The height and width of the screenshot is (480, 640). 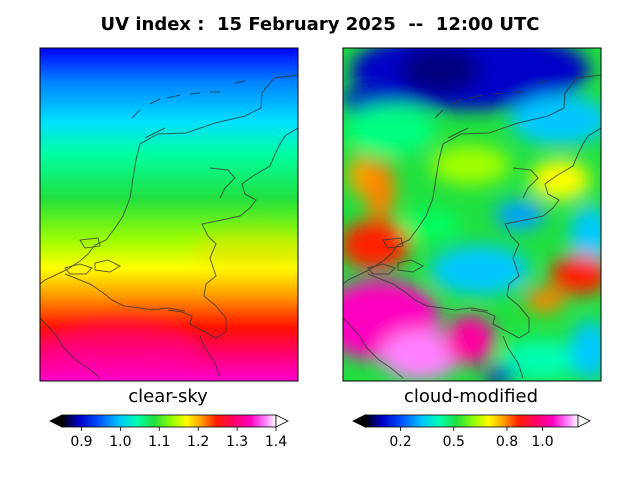 I want to click on colorbar-tick-label: 1.3, so click(x=237, y=442).